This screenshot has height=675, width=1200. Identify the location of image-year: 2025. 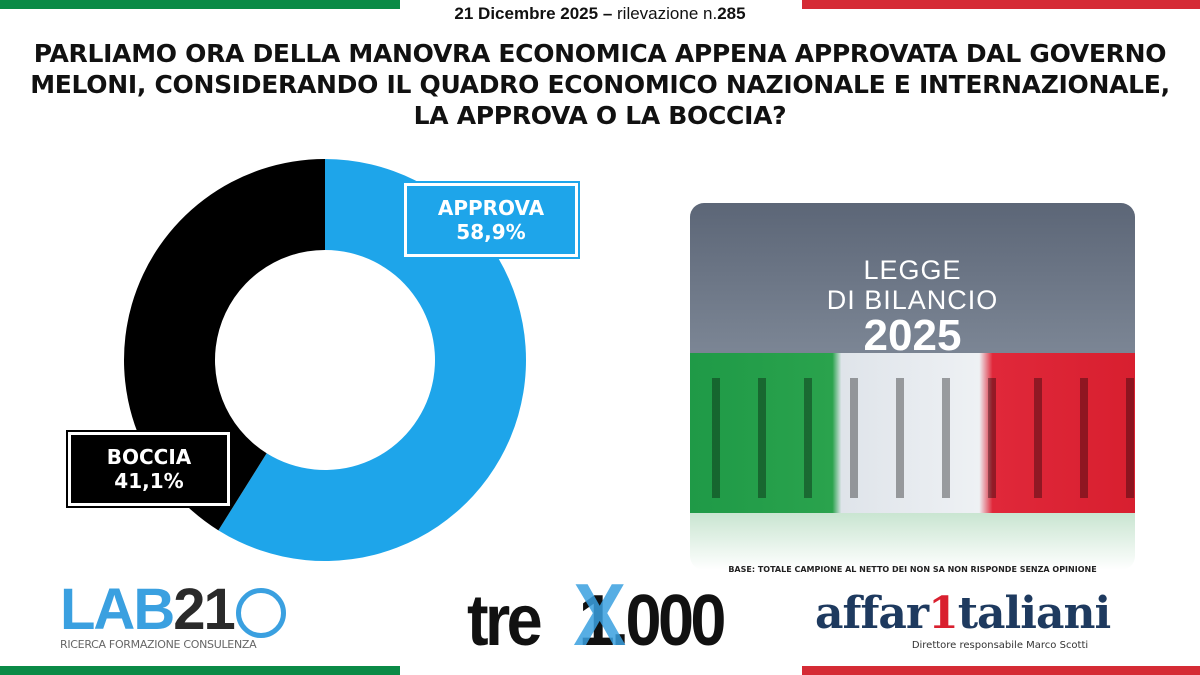
(912, 335).